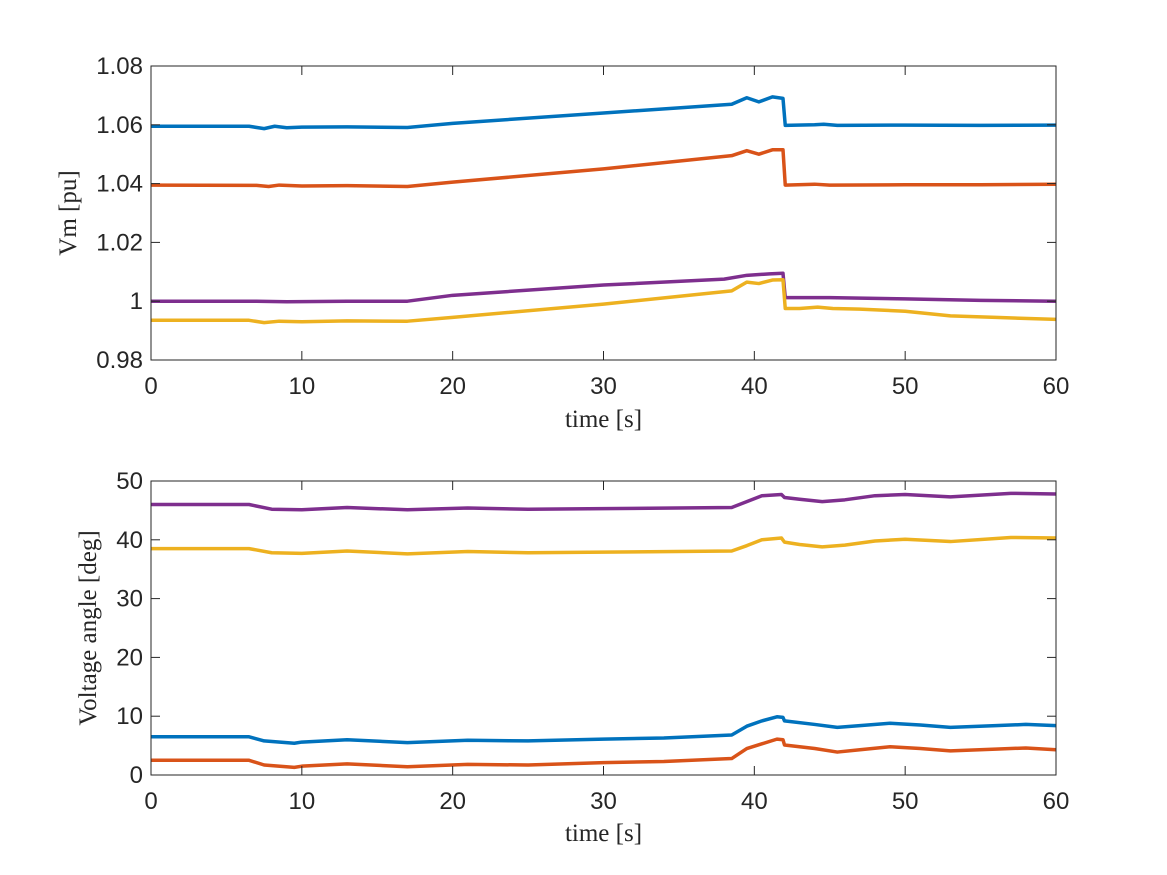 This screenshot has height=875, width=1167. What do you see at coordinates (119, 125) in the screenshot?
I see `y-tick-label: 1.06` at bounding box center [119, 125].